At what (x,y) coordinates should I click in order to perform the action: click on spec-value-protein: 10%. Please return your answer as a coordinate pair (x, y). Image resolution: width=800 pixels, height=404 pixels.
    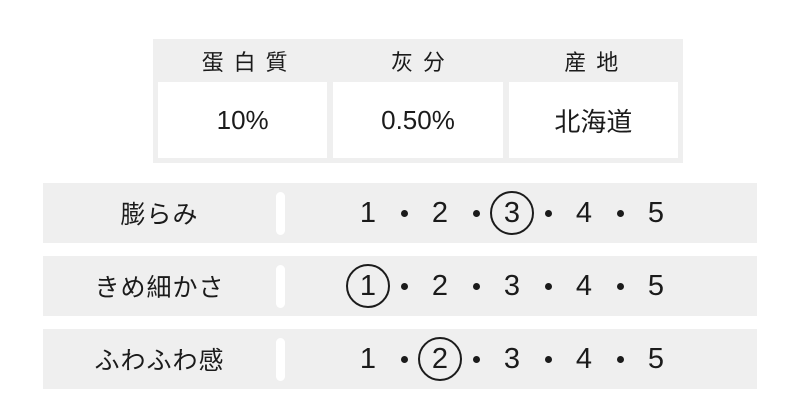
    Looking at the image, I should click on (243, 120).